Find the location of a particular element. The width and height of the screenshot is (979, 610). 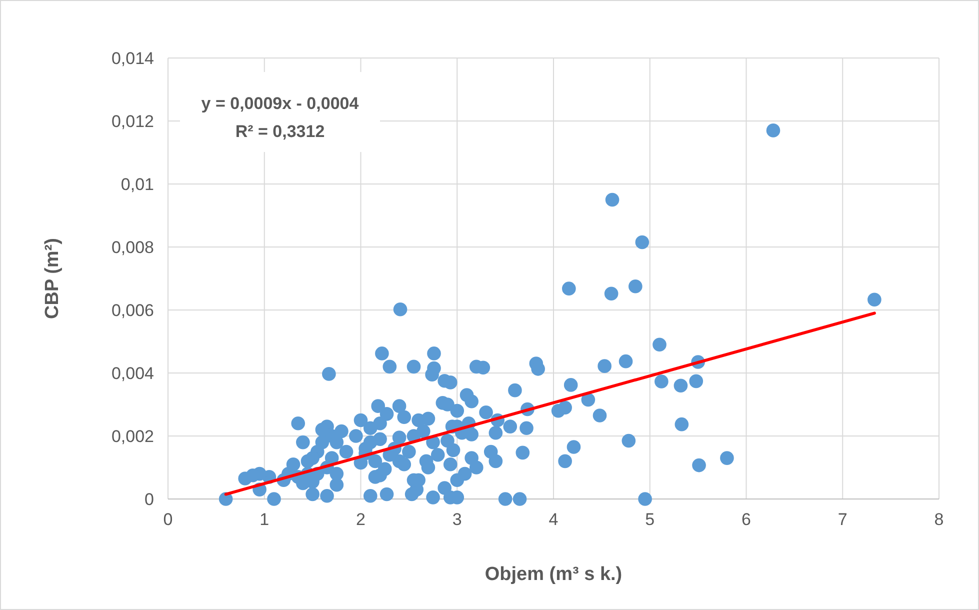

x-tick-label: 0 is located at coordinates (168, 519).